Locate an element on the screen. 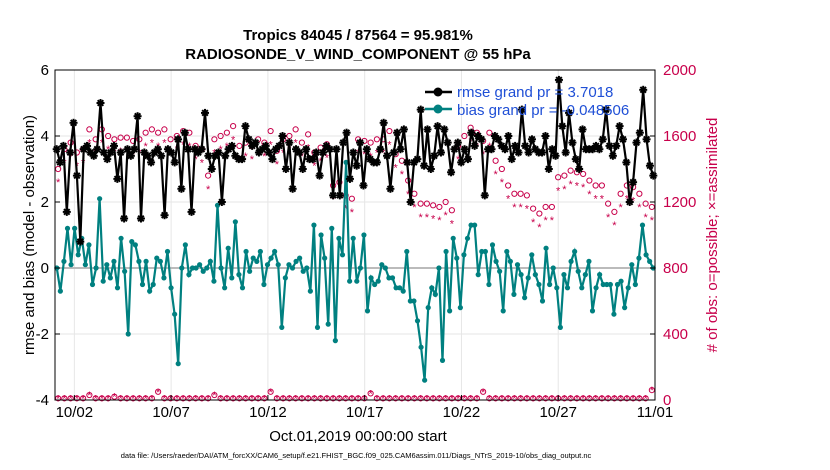  x-tick-label: 11/01 is located at coordinates (655, 412).